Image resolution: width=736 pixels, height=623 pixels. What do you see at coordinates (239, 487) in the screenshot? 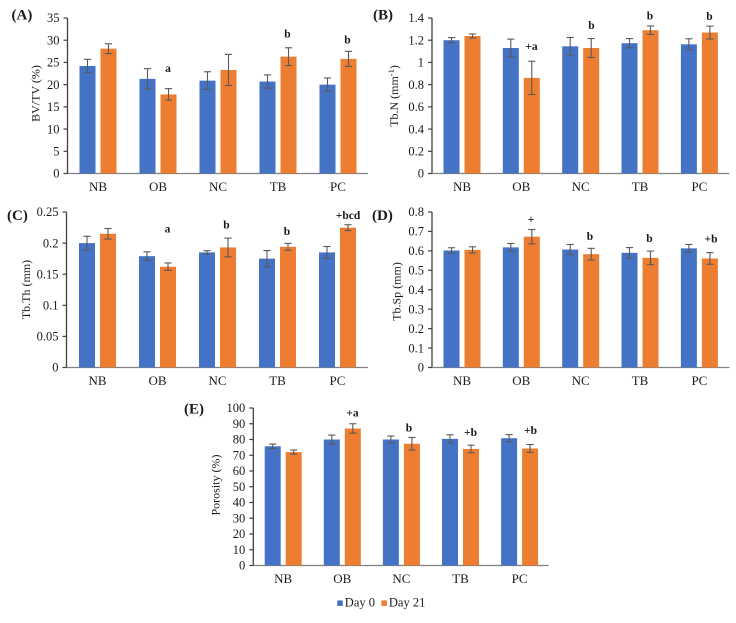
I see `svg-text: 50` at bounding box center [239, 487].